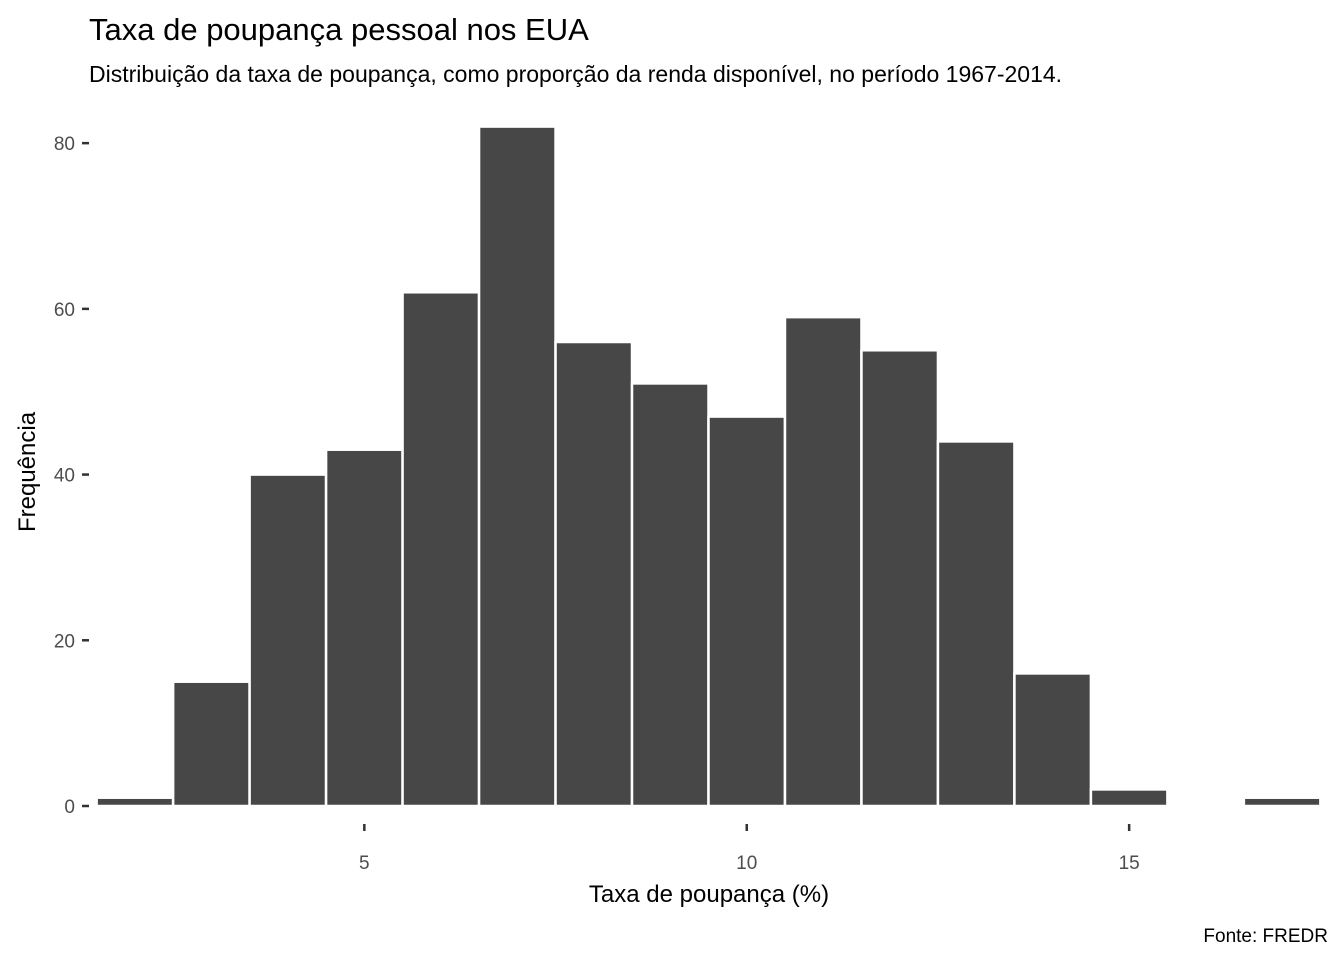  What do you see at coordinates (746, 863) in the screenshot?
I see `x-tick-label: 10` at bounding box center [746, 863].